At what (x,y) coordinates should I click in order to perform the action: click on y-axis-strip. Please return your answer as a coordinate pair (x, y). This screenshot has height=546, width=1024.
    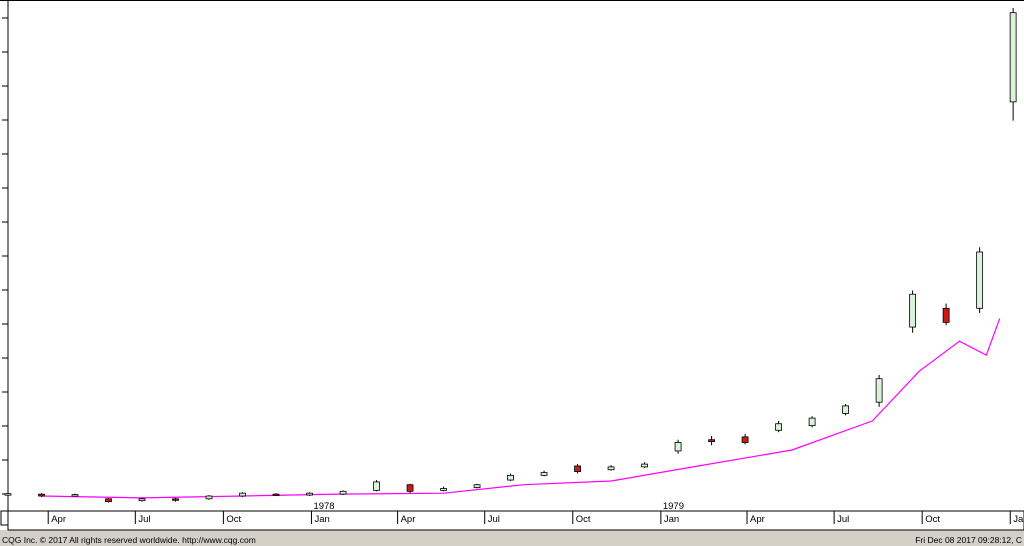
    Looking at the image, I should click on (4, 265).